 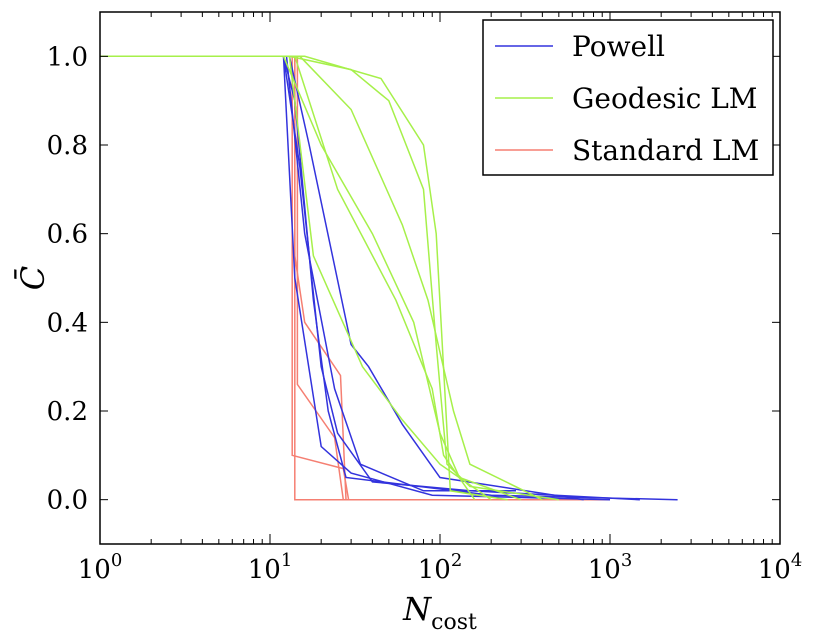 What do you see at coordinates (67, 412) in the screenshot?
I see `y-tick-label: 0.2` at bounding box center [67, 412].